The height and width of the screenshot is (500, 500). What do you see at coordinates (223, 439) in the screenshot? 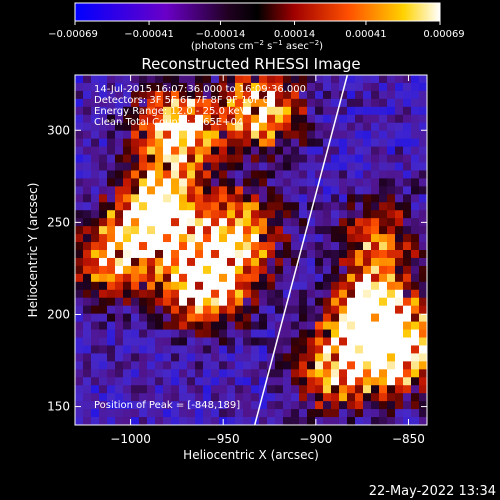
I see `x-tick-label: −950` at bounding box center [223, 439].